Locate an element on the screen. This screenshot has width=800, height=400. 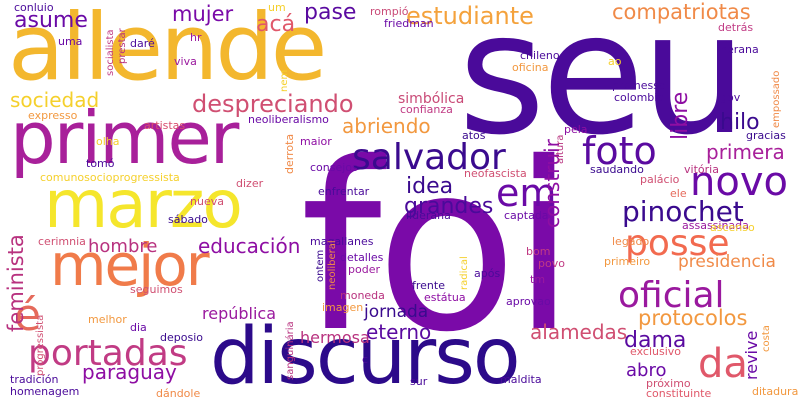
word-eterno: eterno is located at coordinates (399, 332).